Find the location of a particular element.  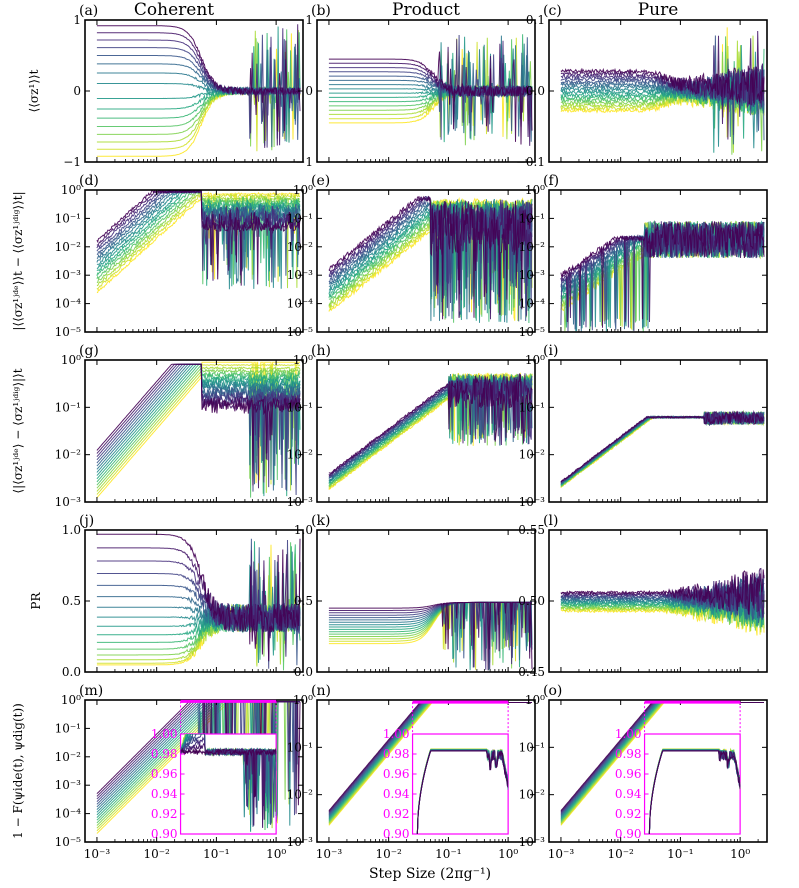

panel-label: (k) is located at coordinates (320, 521).